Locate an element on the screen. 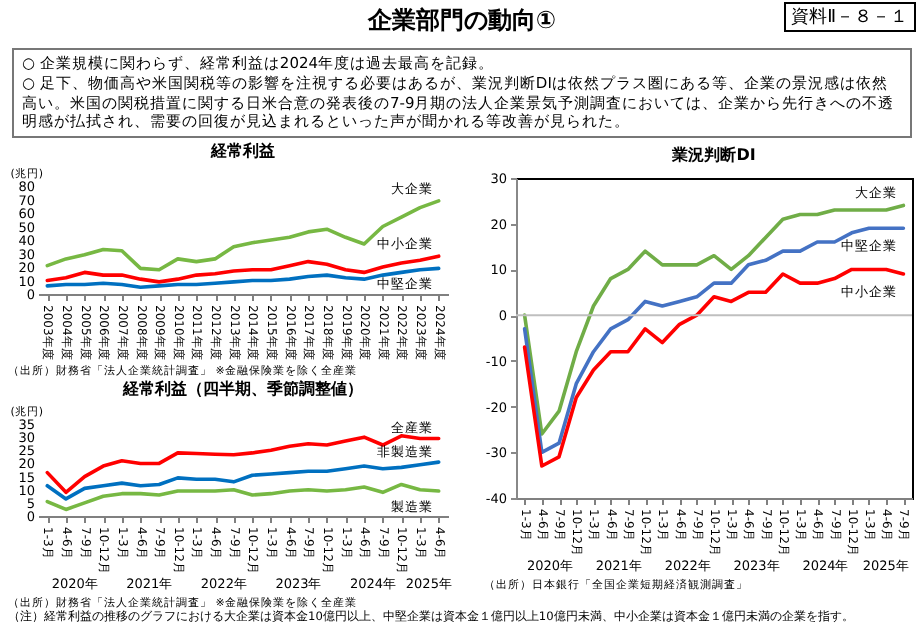  text: 資料Ⅱ－８－１ is located at coordinates (849, 17).